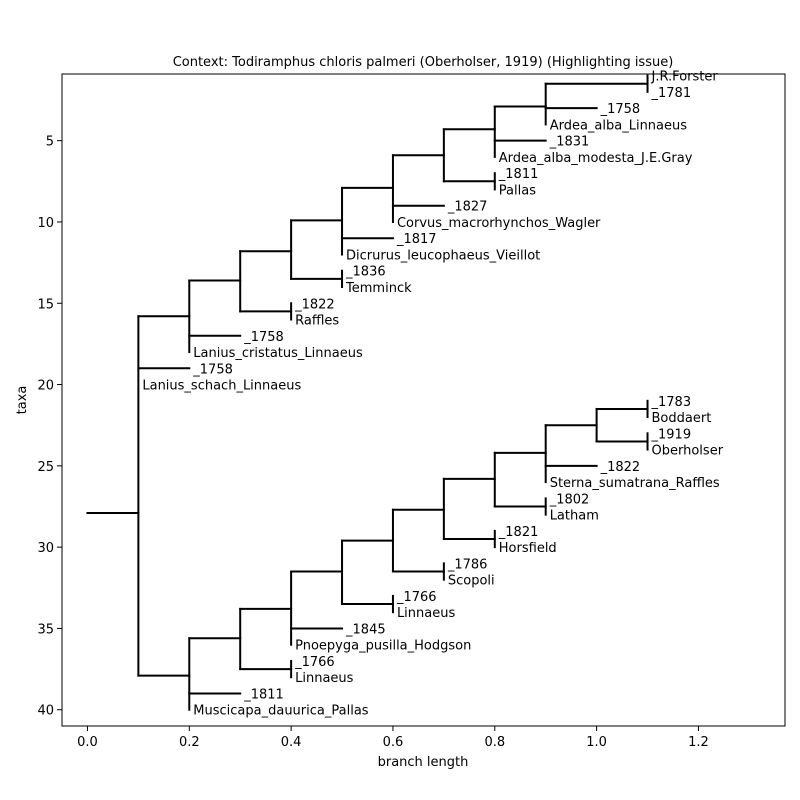  I want to click on y-tick-label: 10, so click(45, 223).